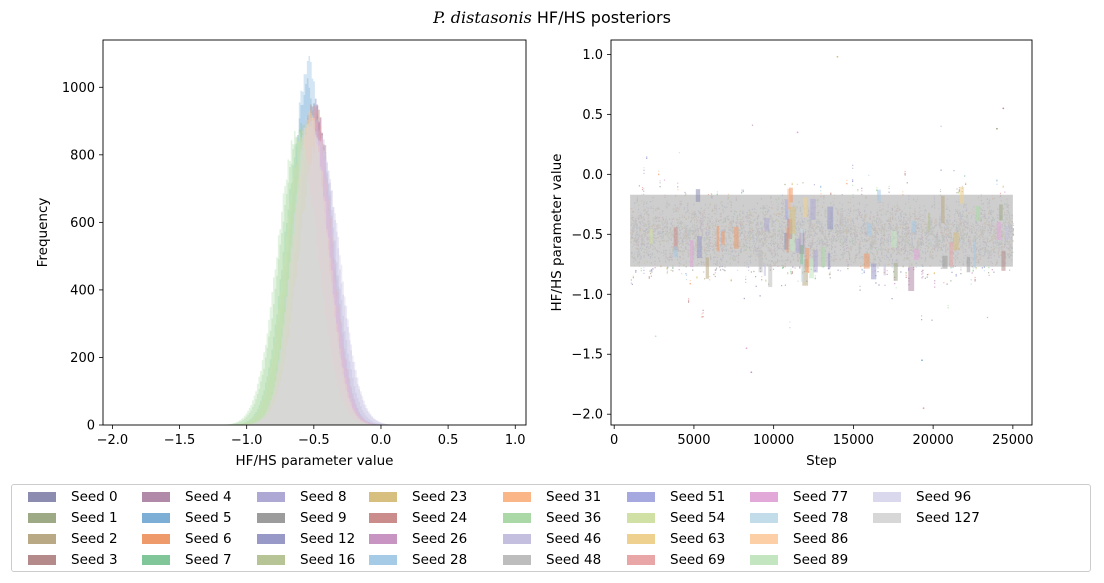 This screenshot has width=1104, height=583. What do you see at coordinates (821, 560) in the screenshot?
I see `legend-label: Seed 89` at bounding box center [821, 560].